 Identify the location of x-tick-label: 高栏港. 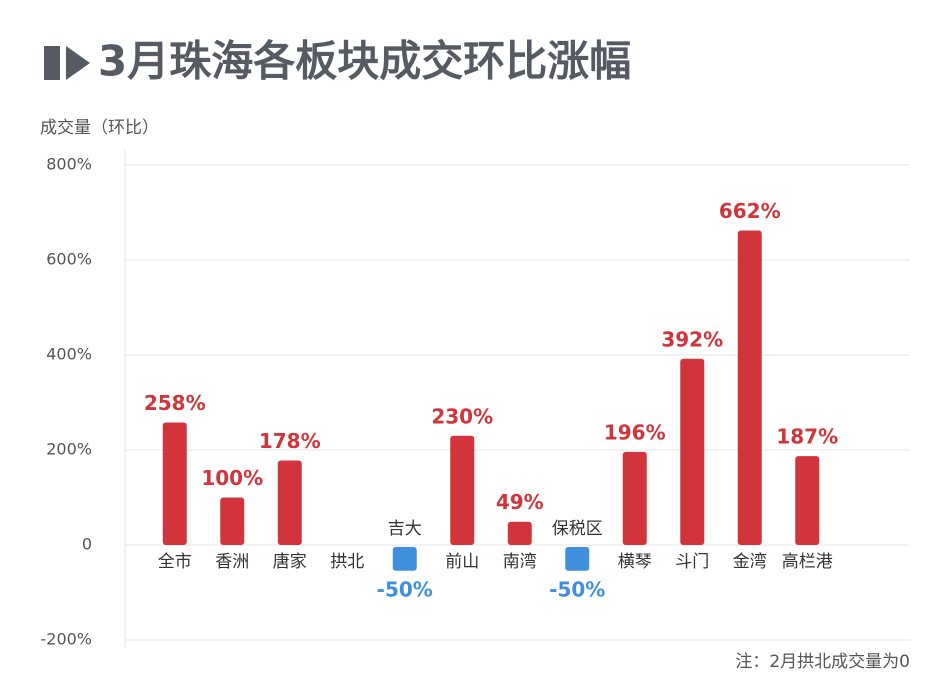
(807, 562).